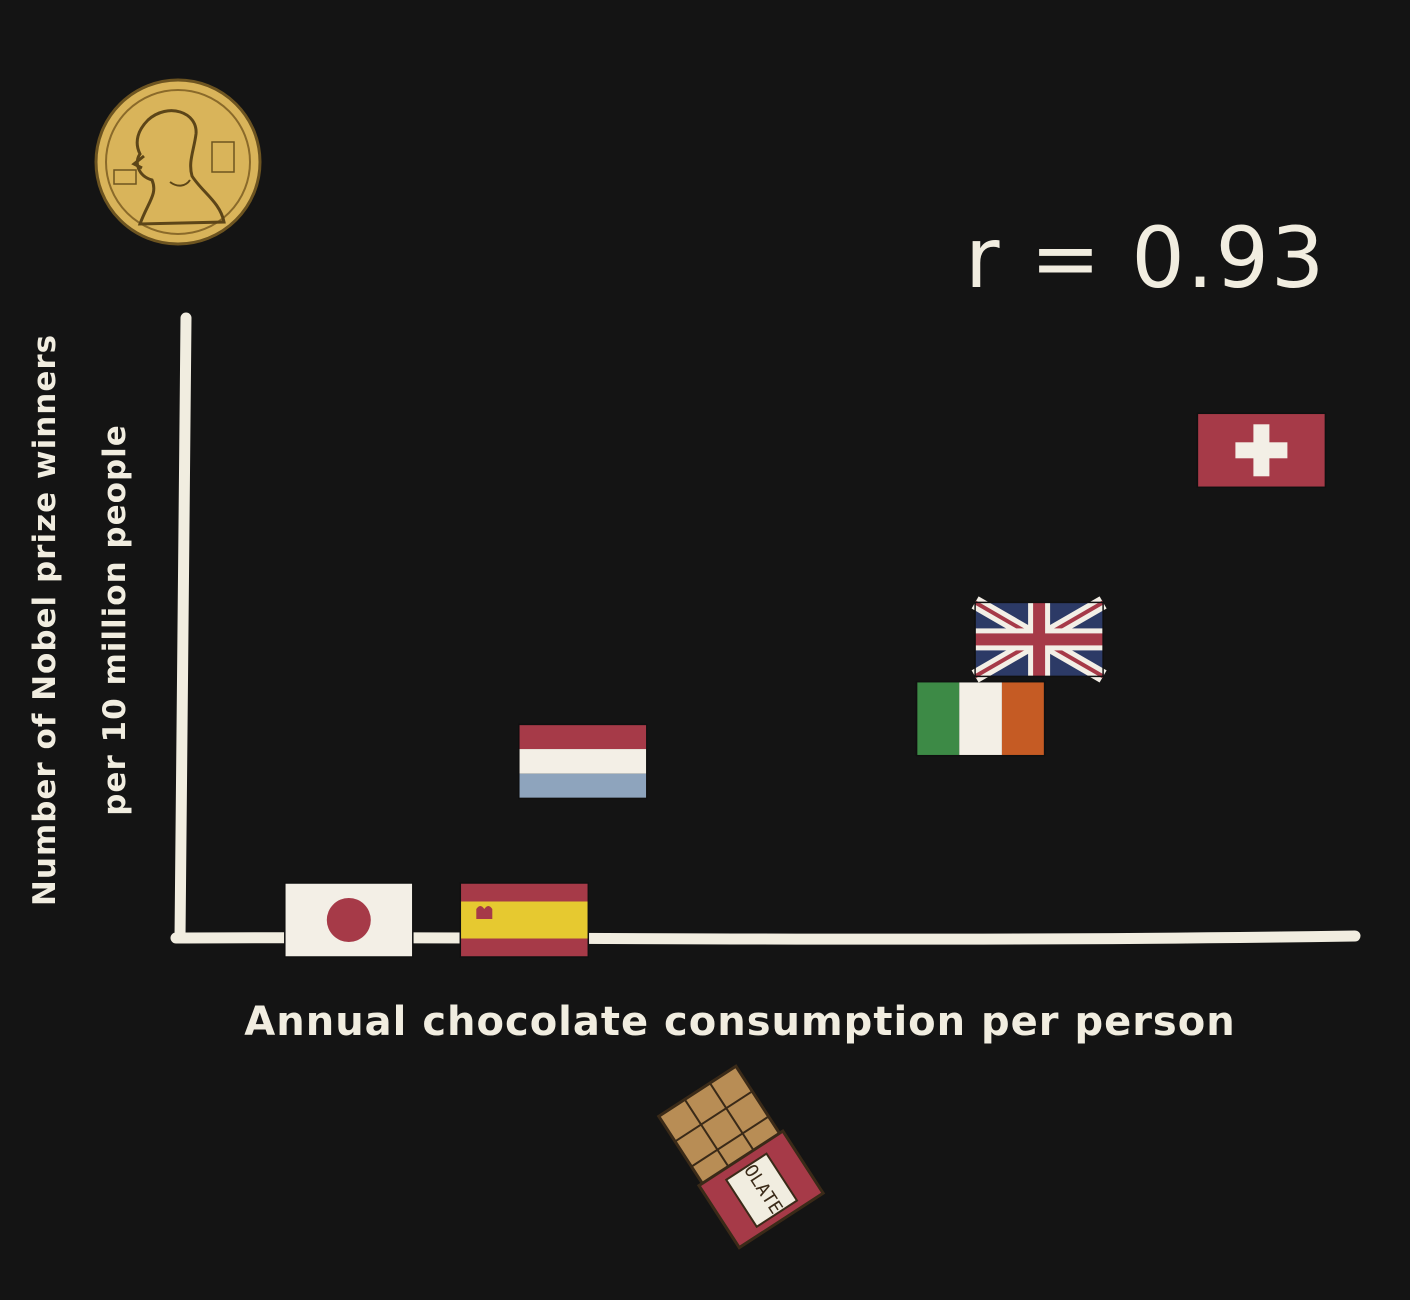  Describe the element at coordinates (1039, 639) in the screenshot. I see `uk-flag: United Kingdom` at that location.